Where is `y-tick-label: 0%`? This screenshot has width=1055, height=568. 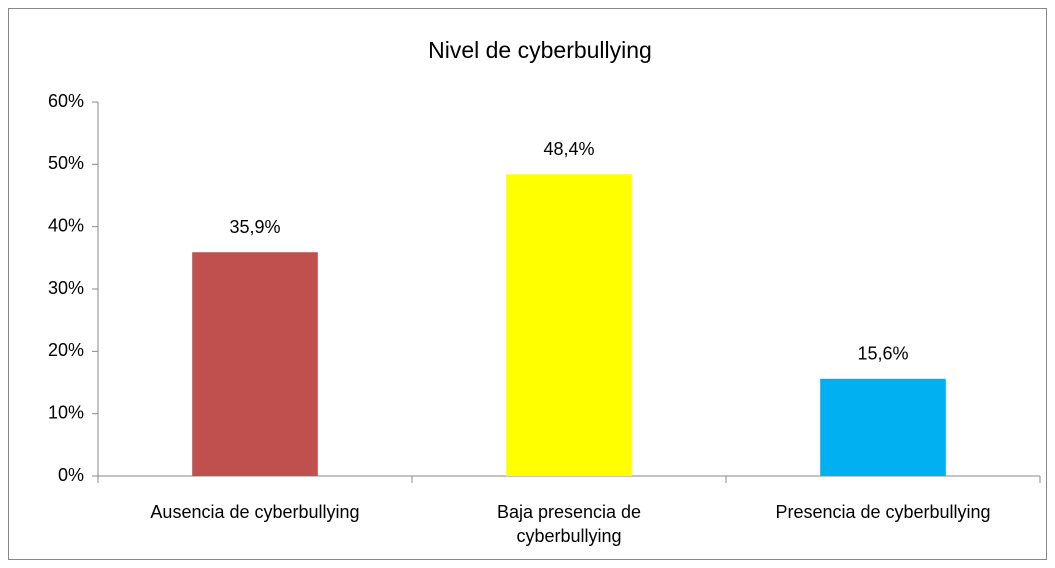
y-tick-label: 0% is located at coordinates (71, 475).